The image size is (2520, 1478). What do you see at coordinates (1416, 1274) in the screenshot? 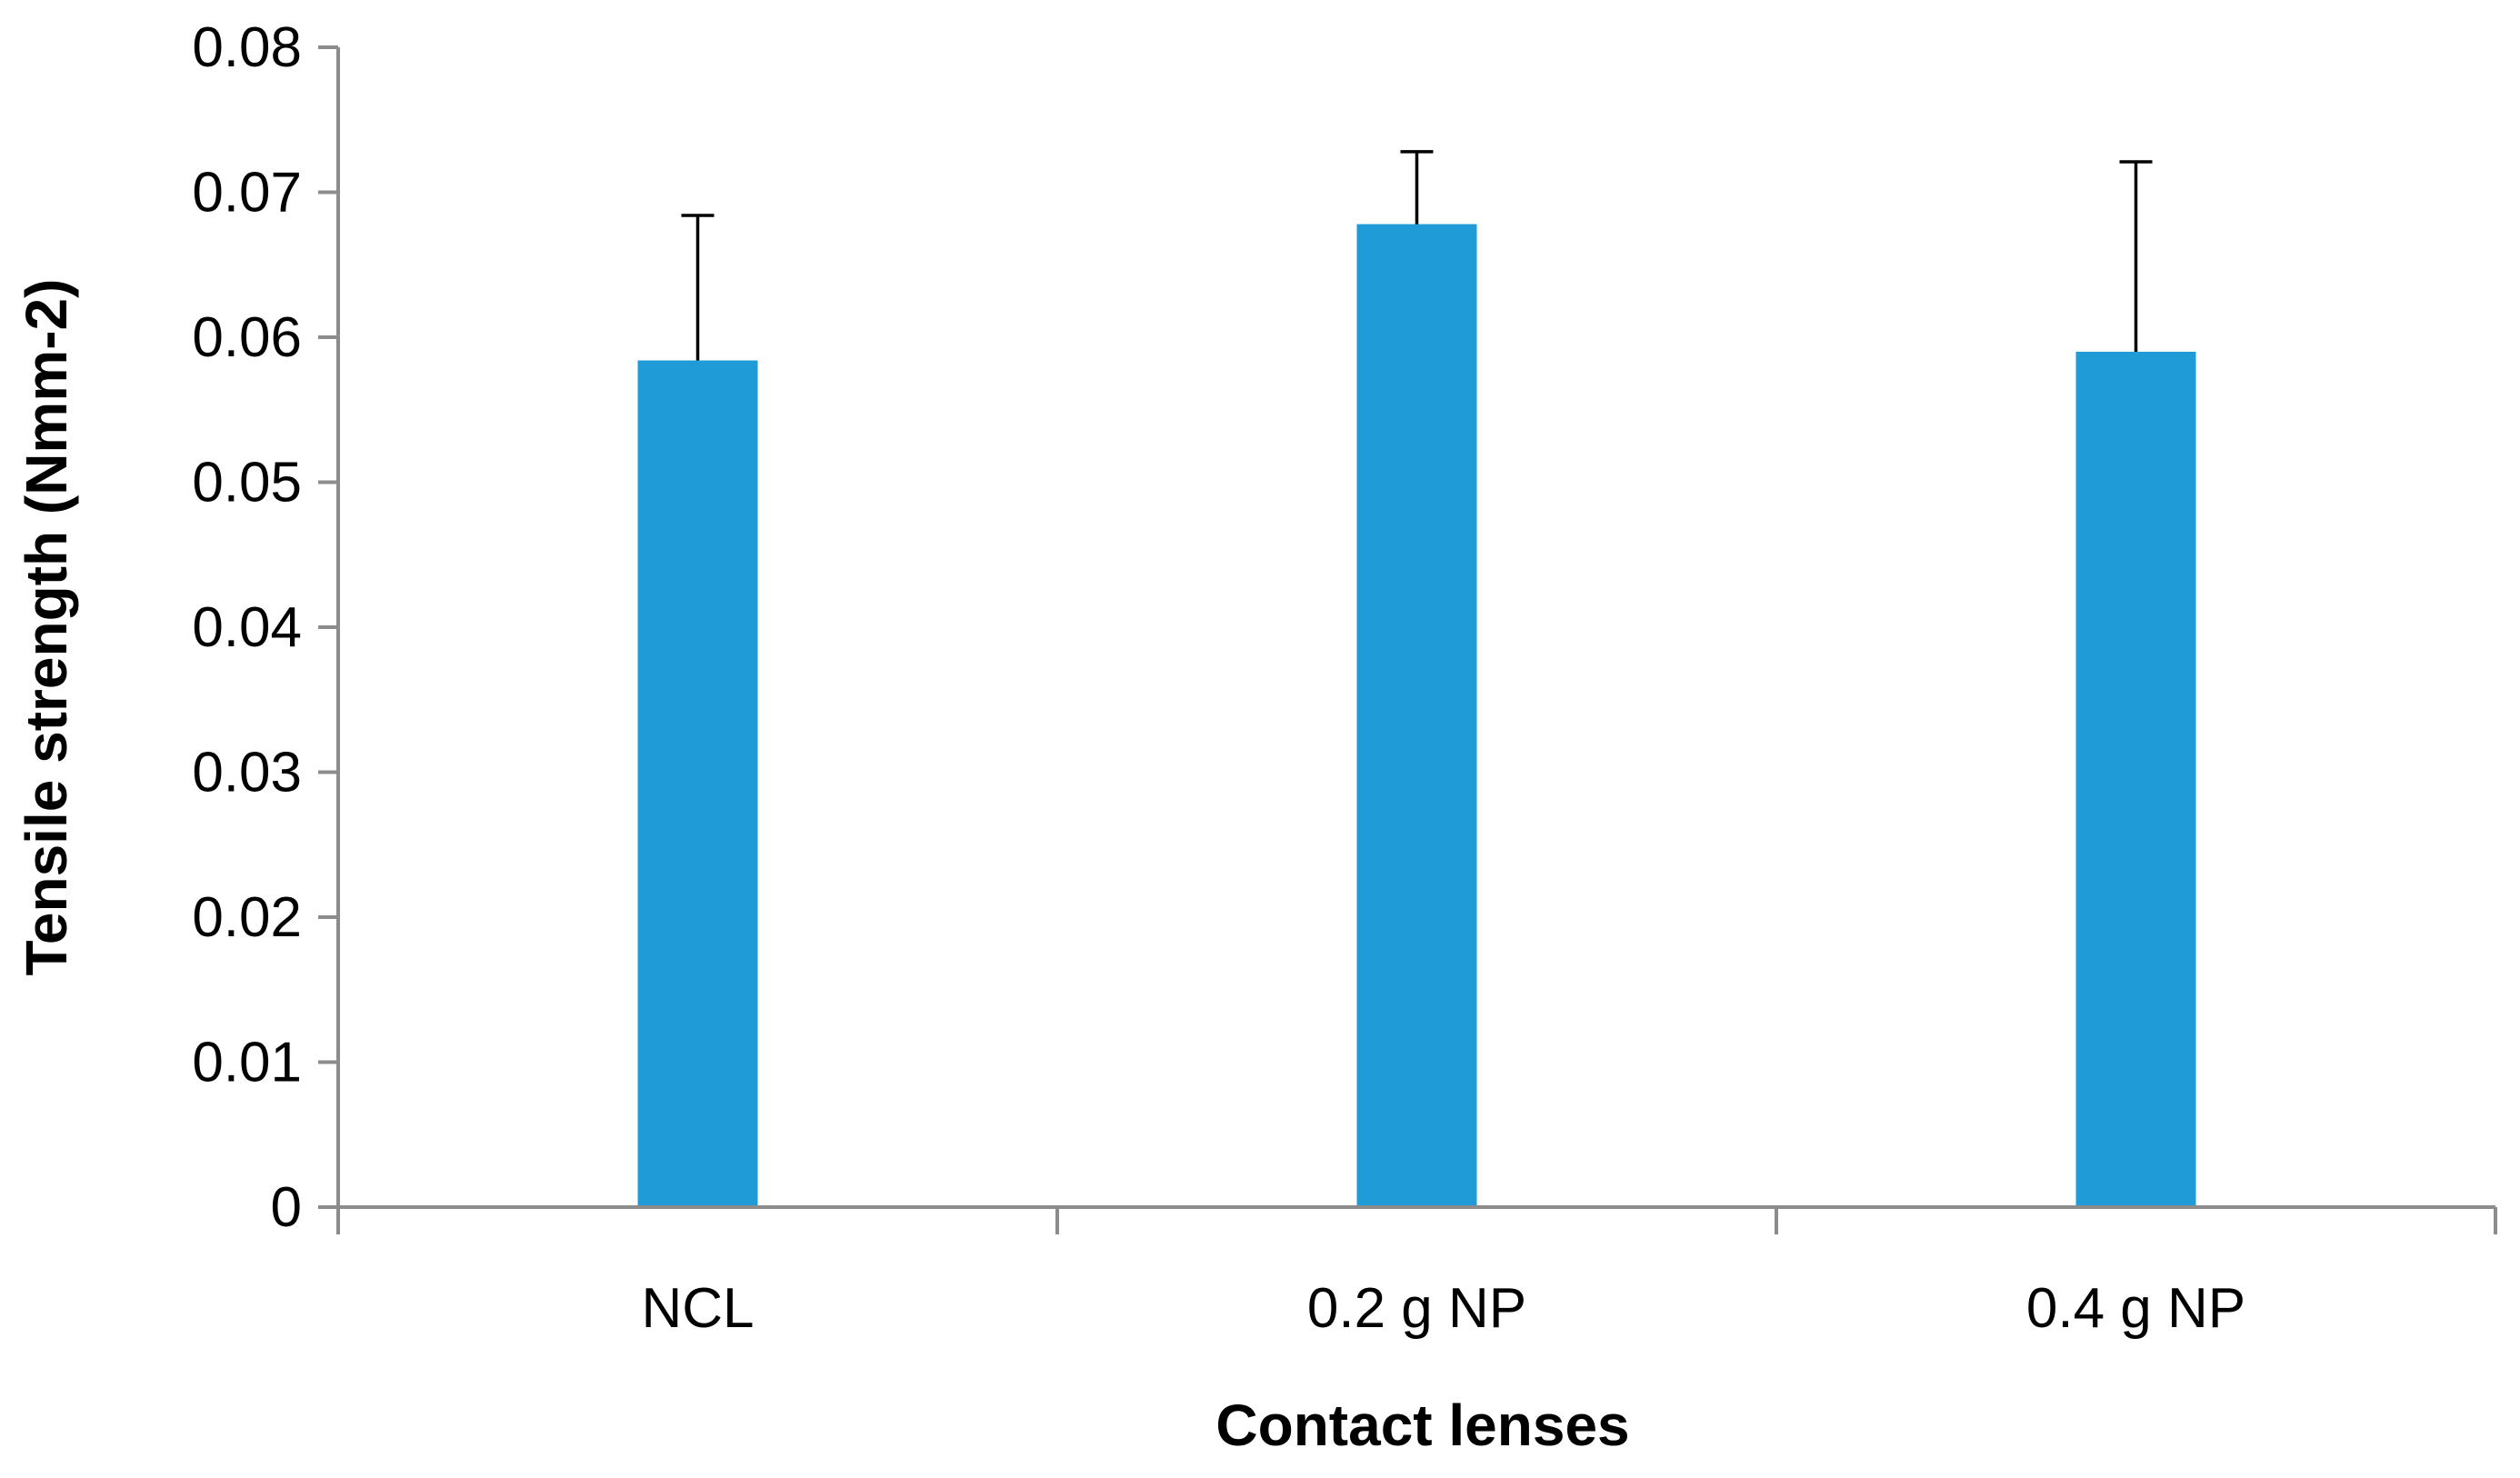
I see `x-axis-ticks: NCL 0.2 g NP 0.4 g NP` at bounding box center [1416, 1274].